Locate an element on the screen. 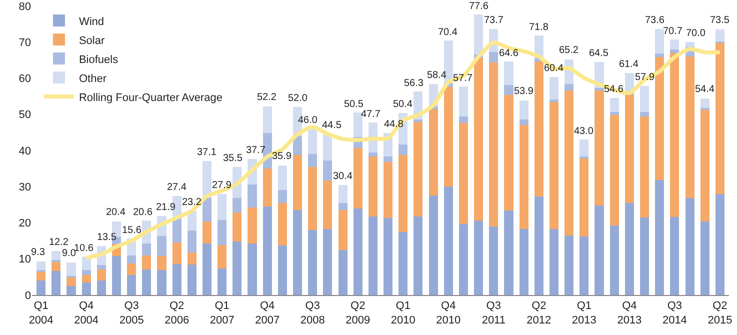  y-tick-label: 80 is located at coordinates (24, 6).